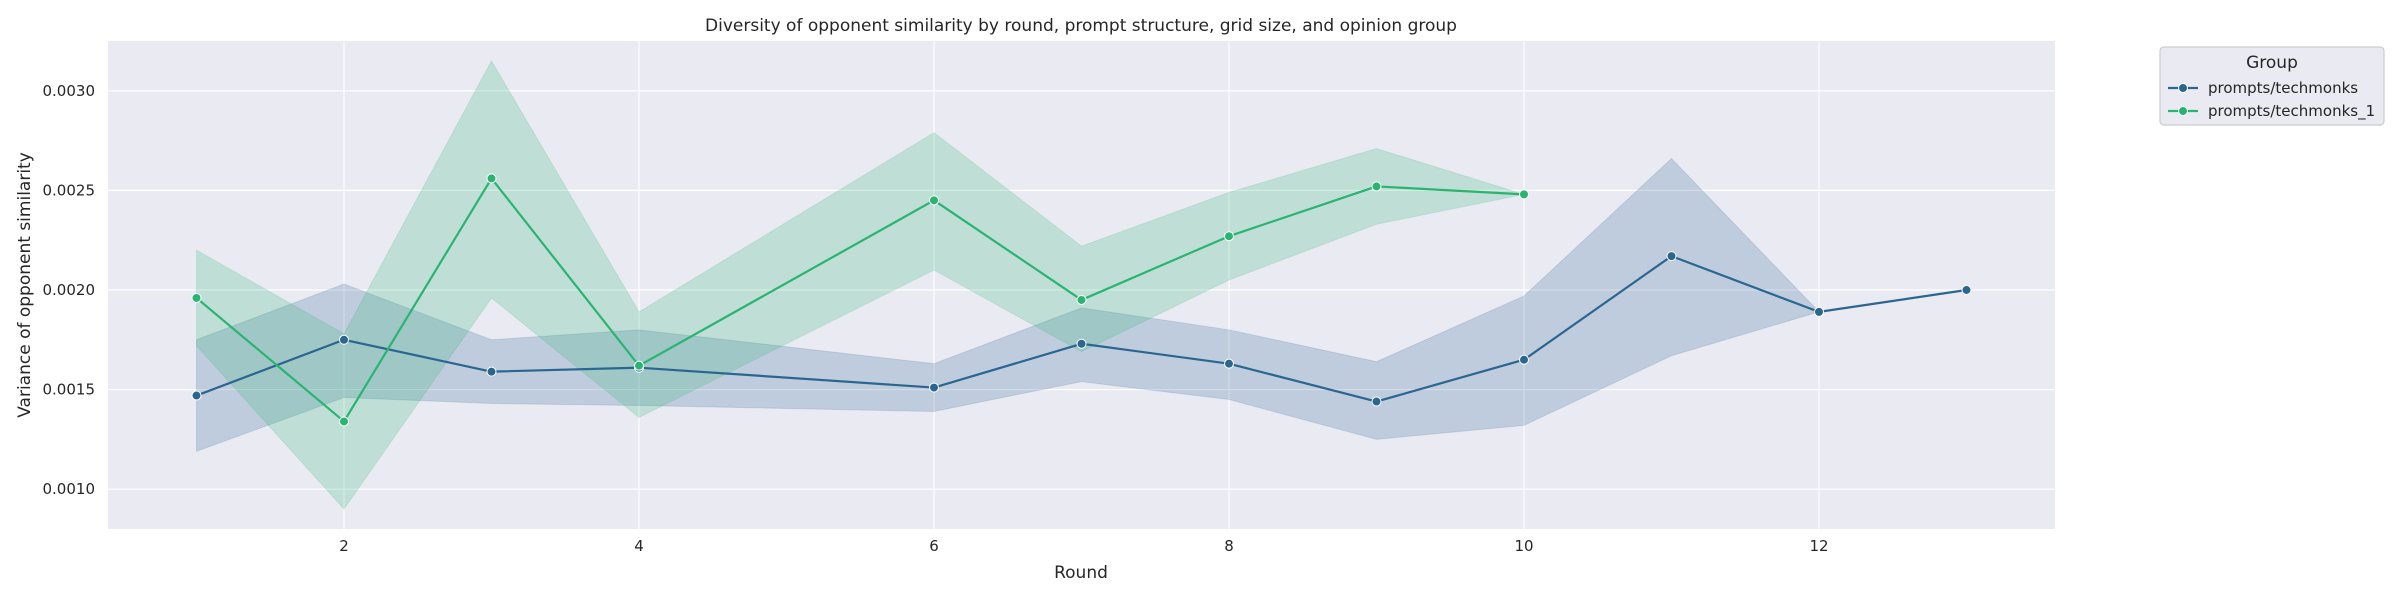  Describe the element at coordinates (69, 390) in the screenshot. I see `y-tick-label: 0.0015` at that location.